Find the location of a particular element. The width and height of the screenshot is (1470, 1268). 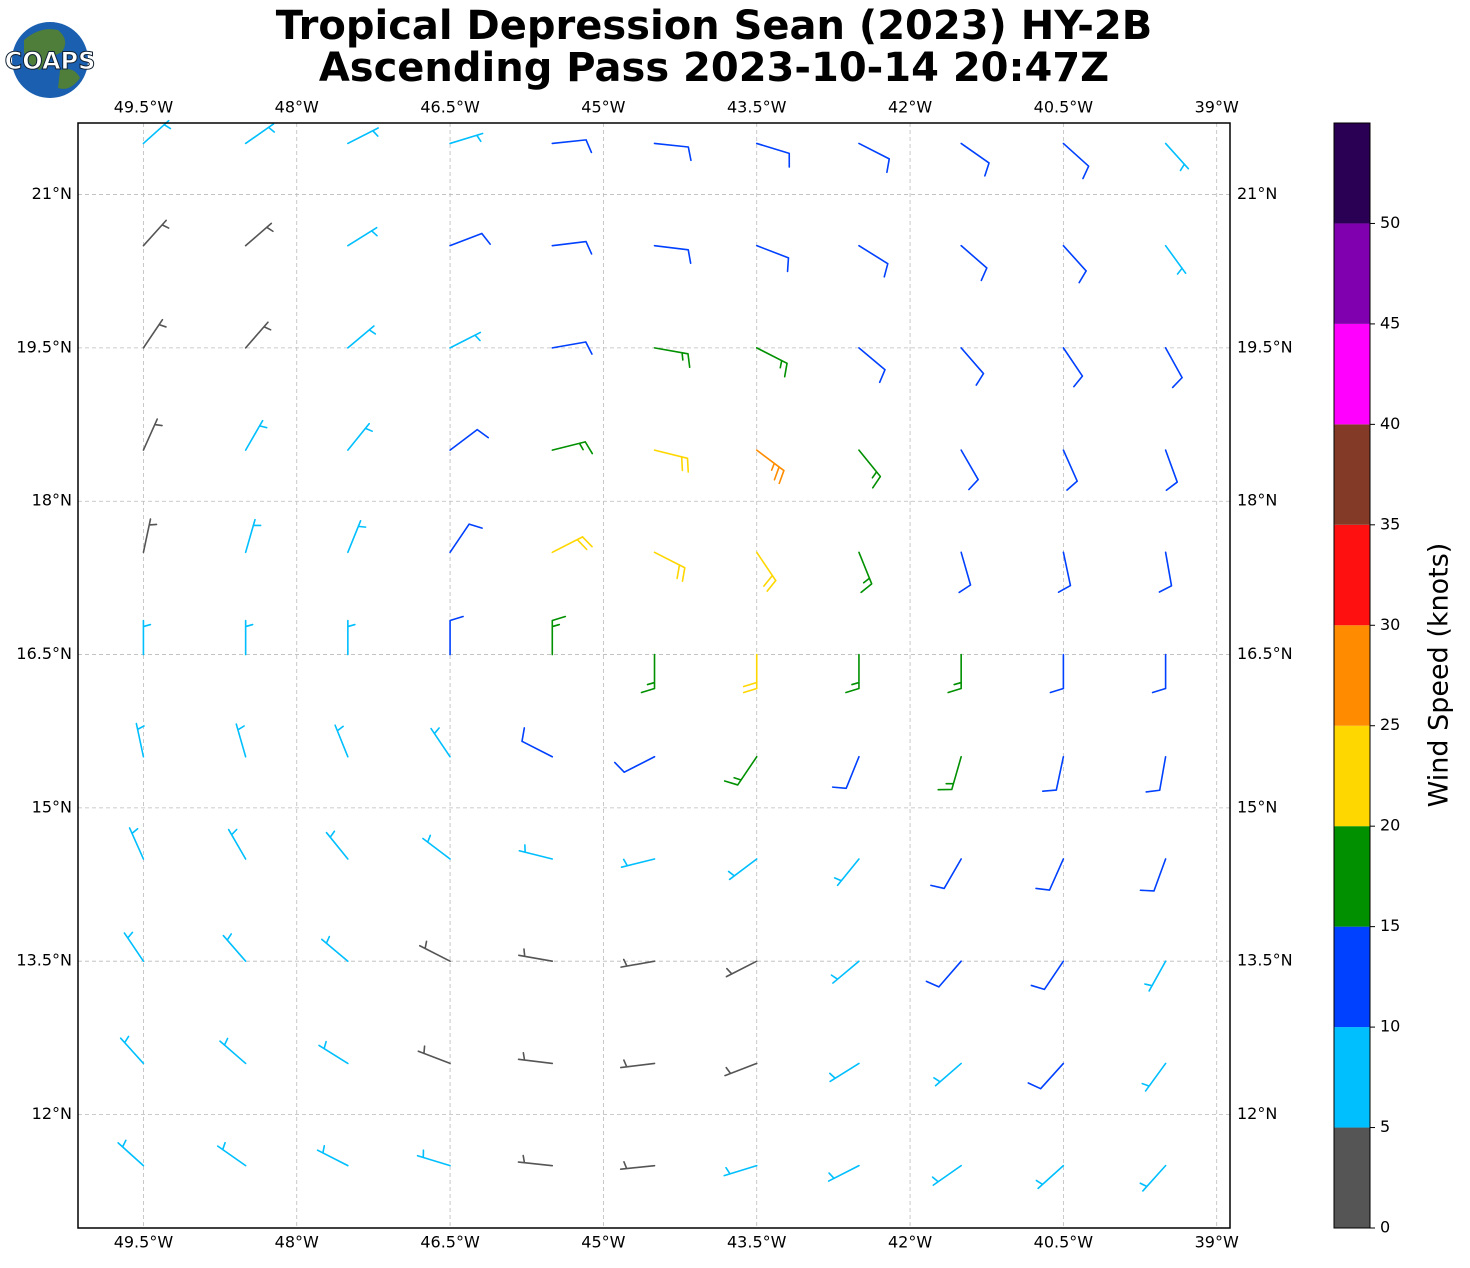

x-tick-label: 42°W is located at coordinates (910, 1242).